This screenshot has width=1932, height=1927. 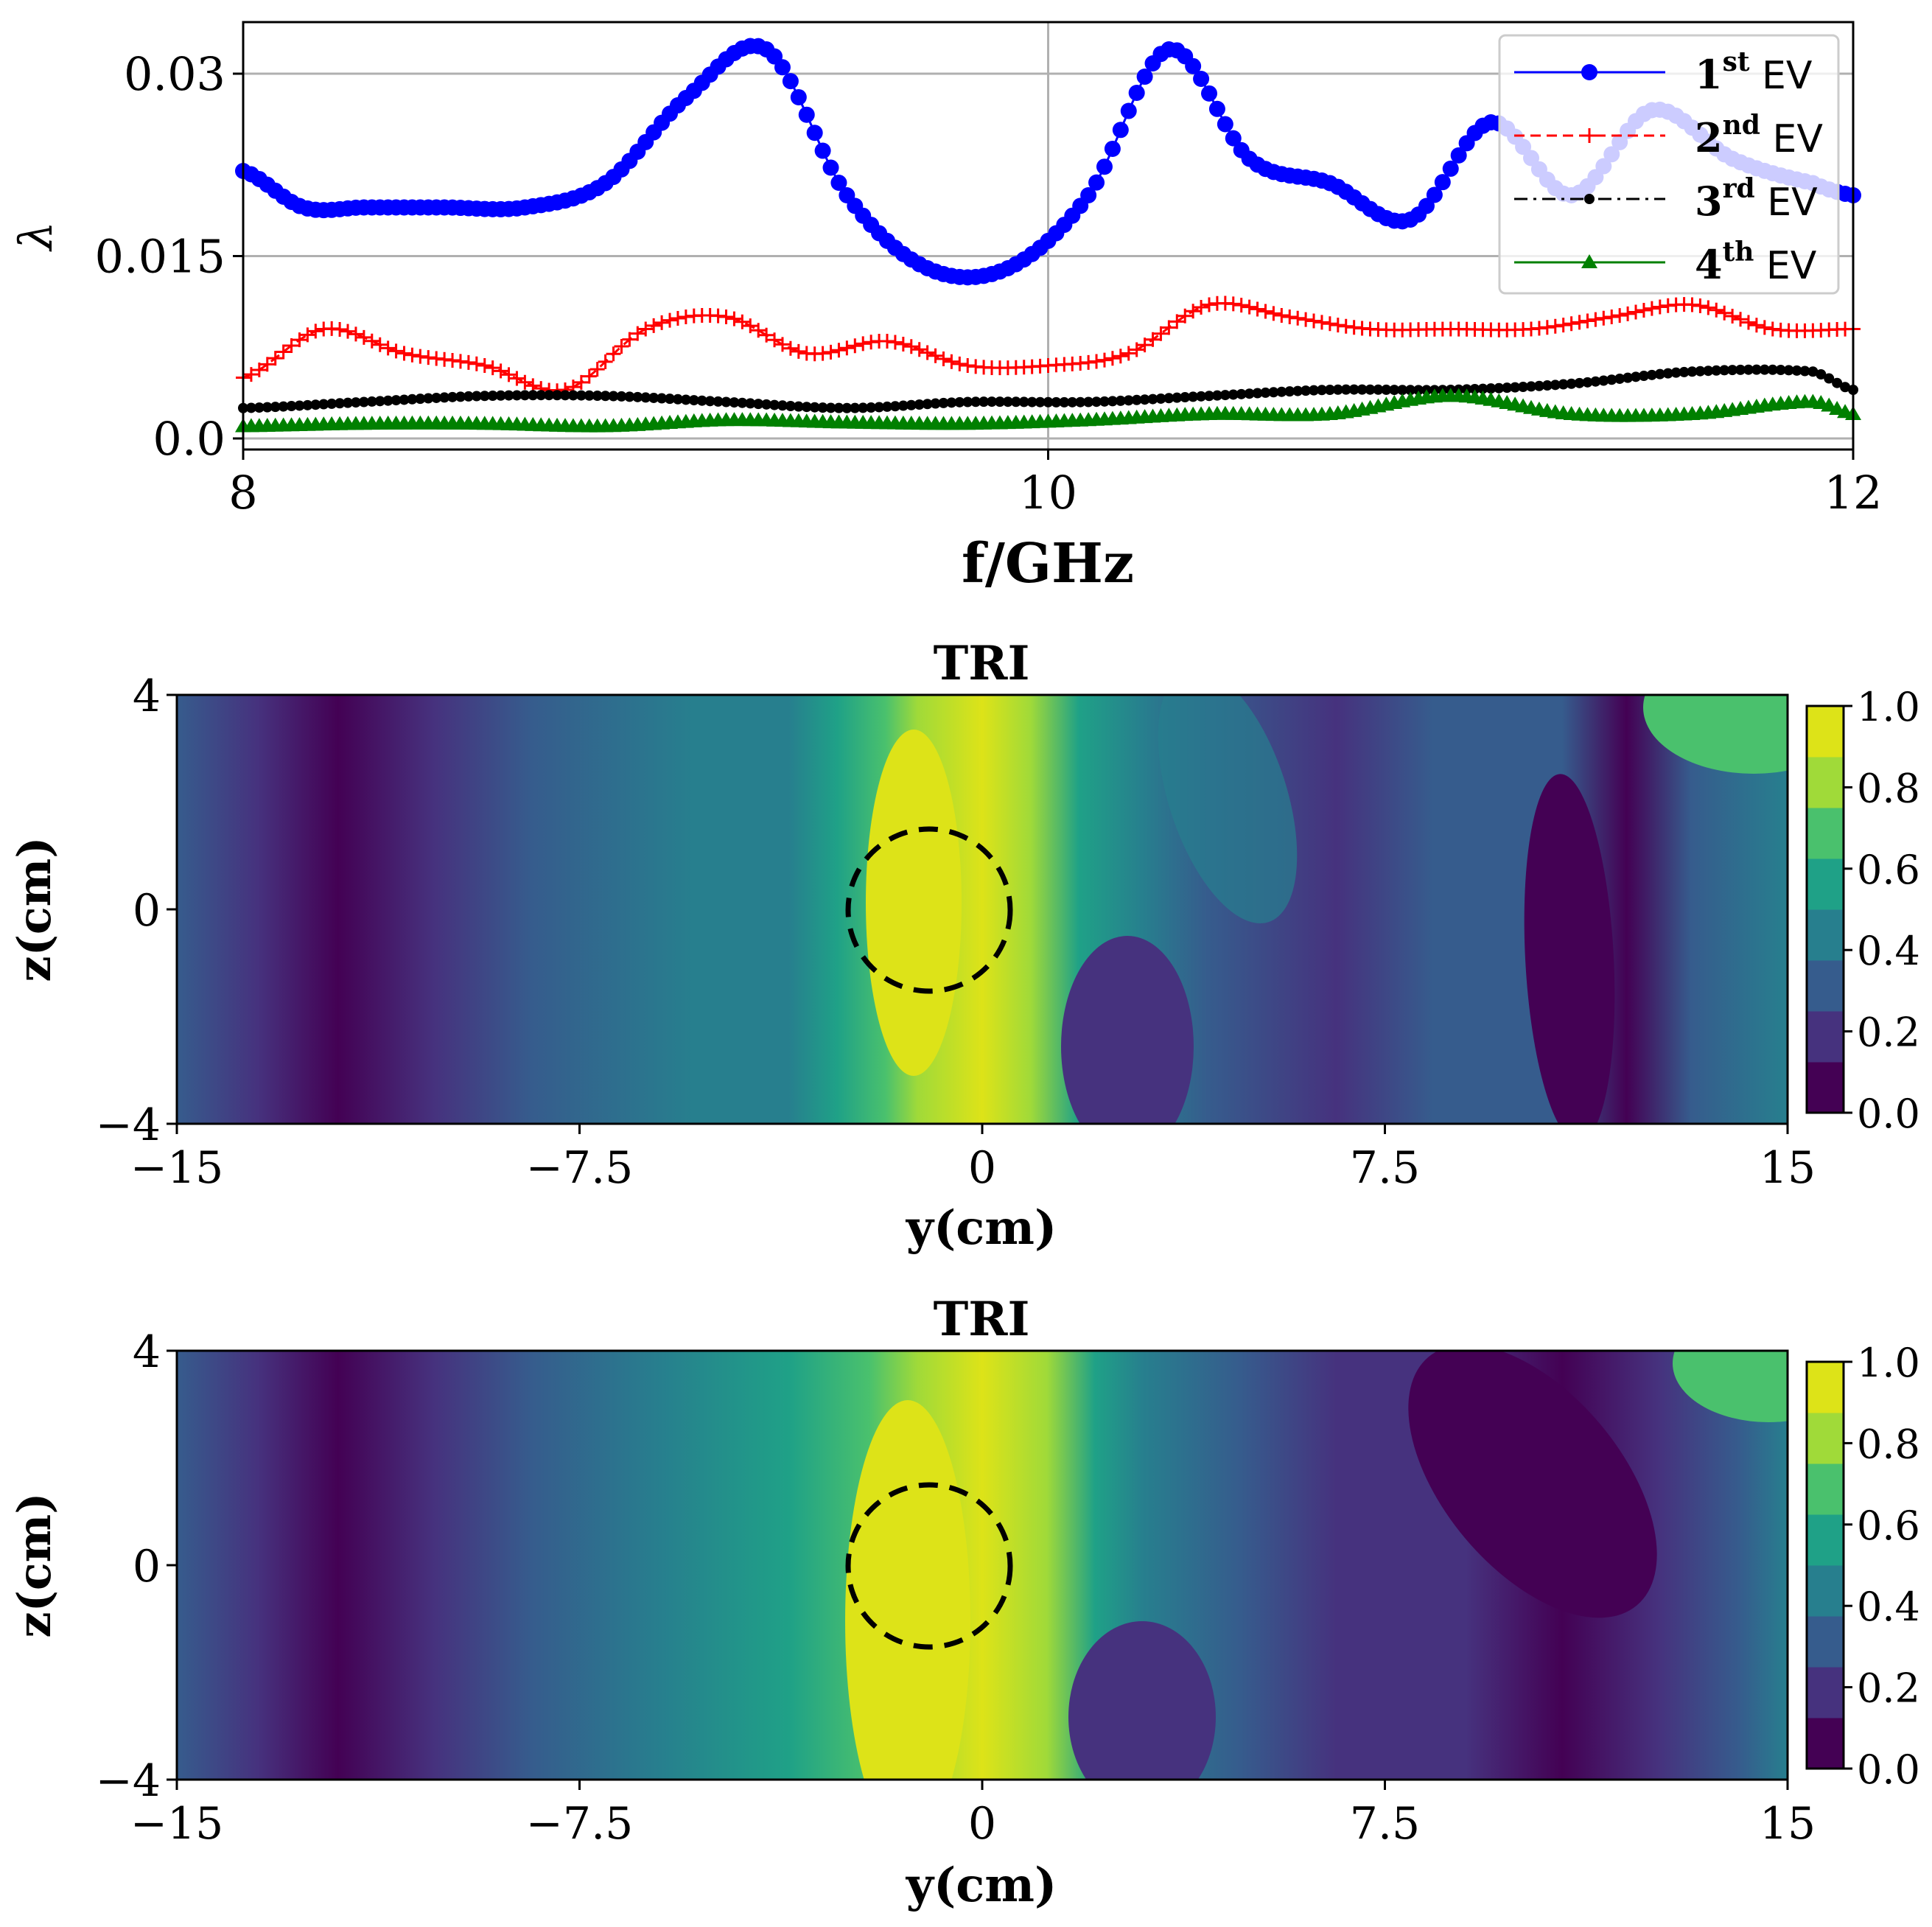 I want to click on heatmap-2-xtick-label: 0, so click(x=982, y=1824).